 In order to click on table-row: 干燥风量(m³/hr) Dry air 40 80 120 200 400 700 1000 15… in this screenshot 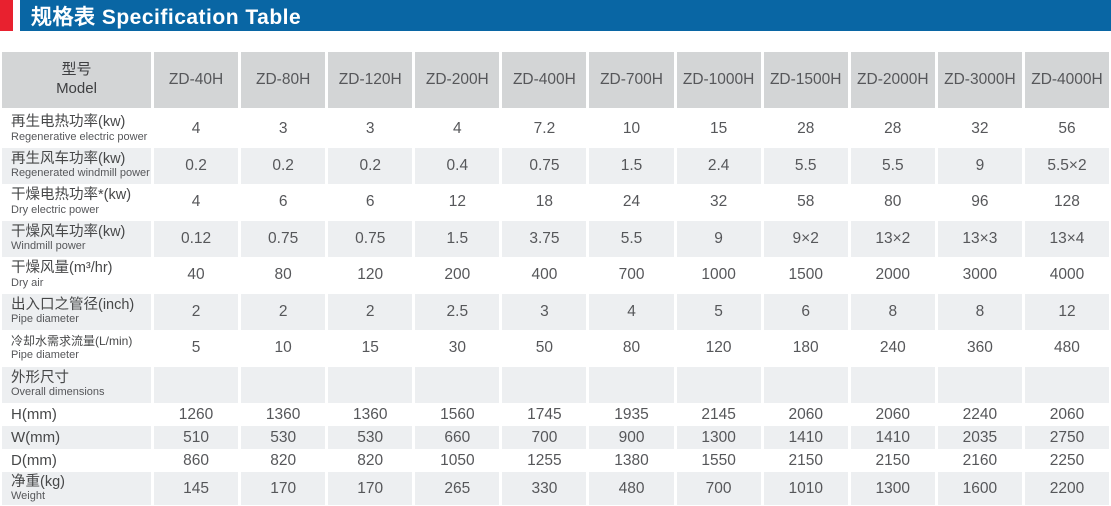, I will do `click(556, 275)`.